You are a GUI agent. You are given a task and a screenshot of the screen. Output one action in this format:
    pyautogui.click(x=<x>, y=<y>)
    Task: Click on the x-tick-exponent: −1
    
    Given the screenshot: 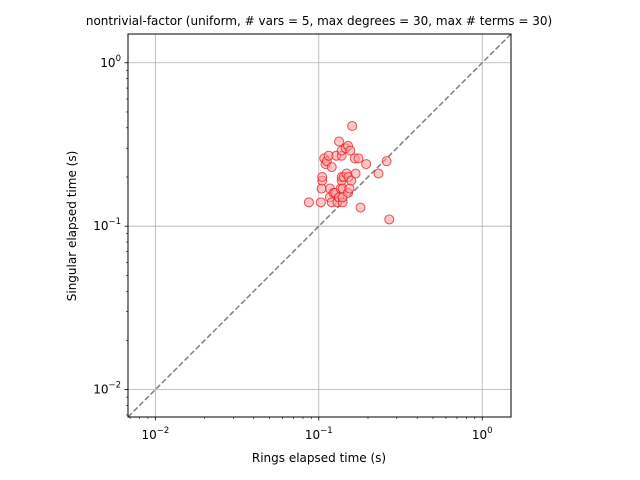 What is the action you would take?
    pyautogui.click(x=326, y=431)
    